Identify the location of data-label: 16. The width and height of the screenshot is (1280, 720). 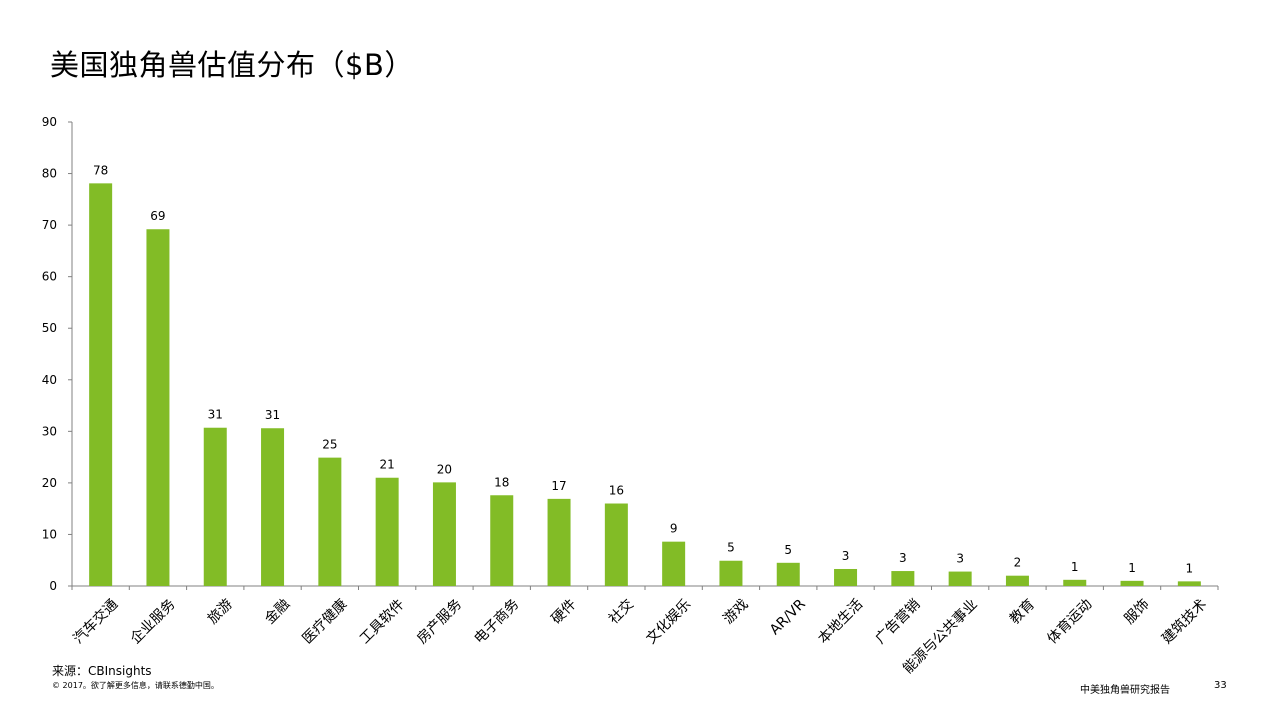
(616, 491).